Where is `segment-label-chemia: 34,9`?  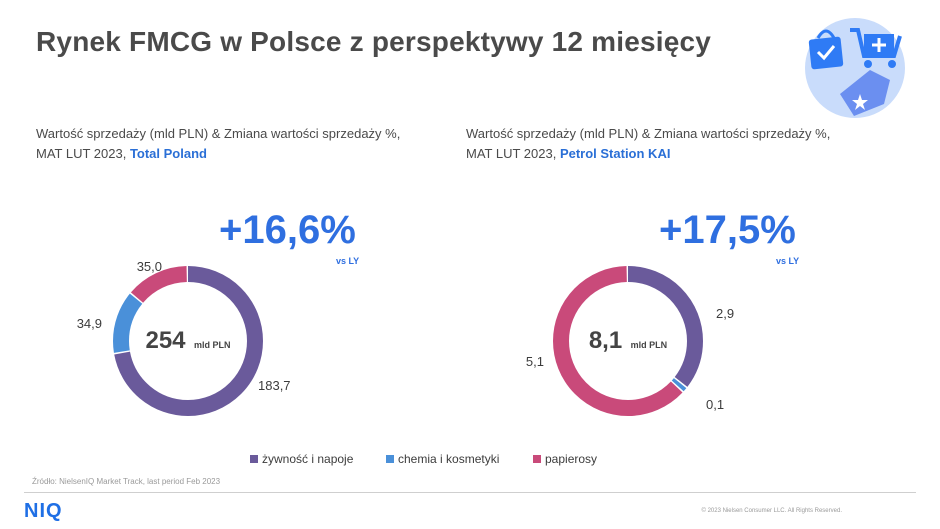 segment-label-chemia: 34,9 is located at coordinates (89, 323).